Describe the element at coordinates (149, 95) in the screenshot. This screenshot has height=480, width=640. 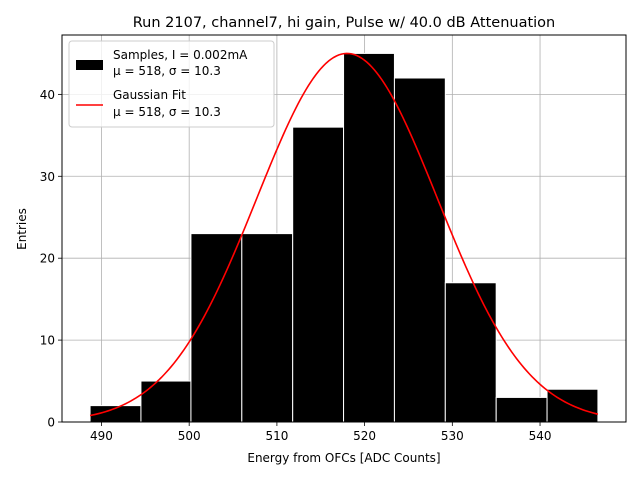
I see `legend-fit-label: Gaussian Fit` at that location.